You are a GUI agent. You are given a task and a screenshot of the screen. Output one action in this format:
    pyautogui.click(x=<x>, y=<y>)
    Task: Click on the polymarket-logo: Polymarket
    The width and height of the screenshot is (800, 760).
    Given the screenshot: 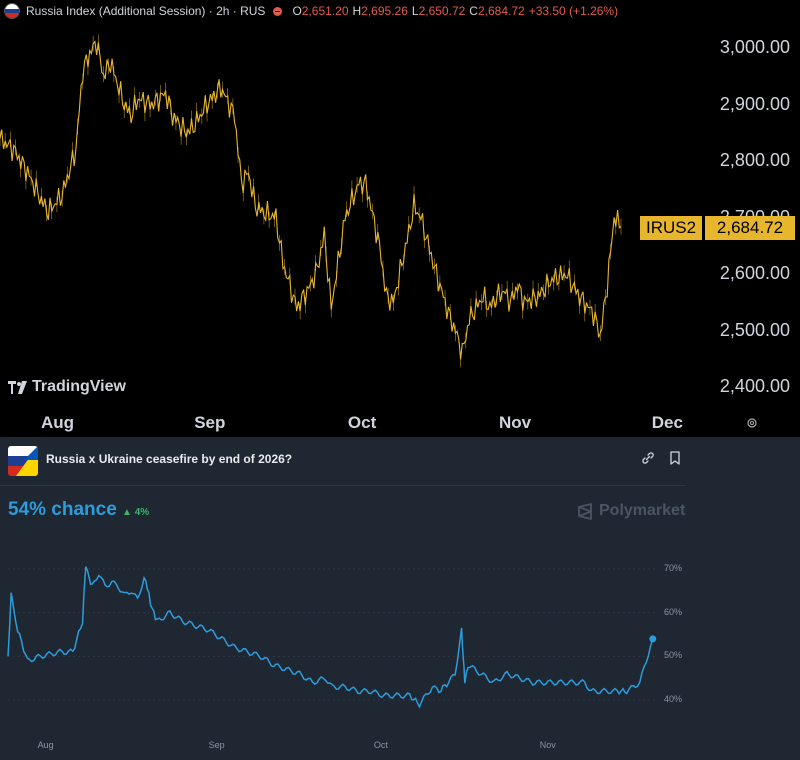 What is the action you would take?
    pyautogui.click(x=631, y=511)
    